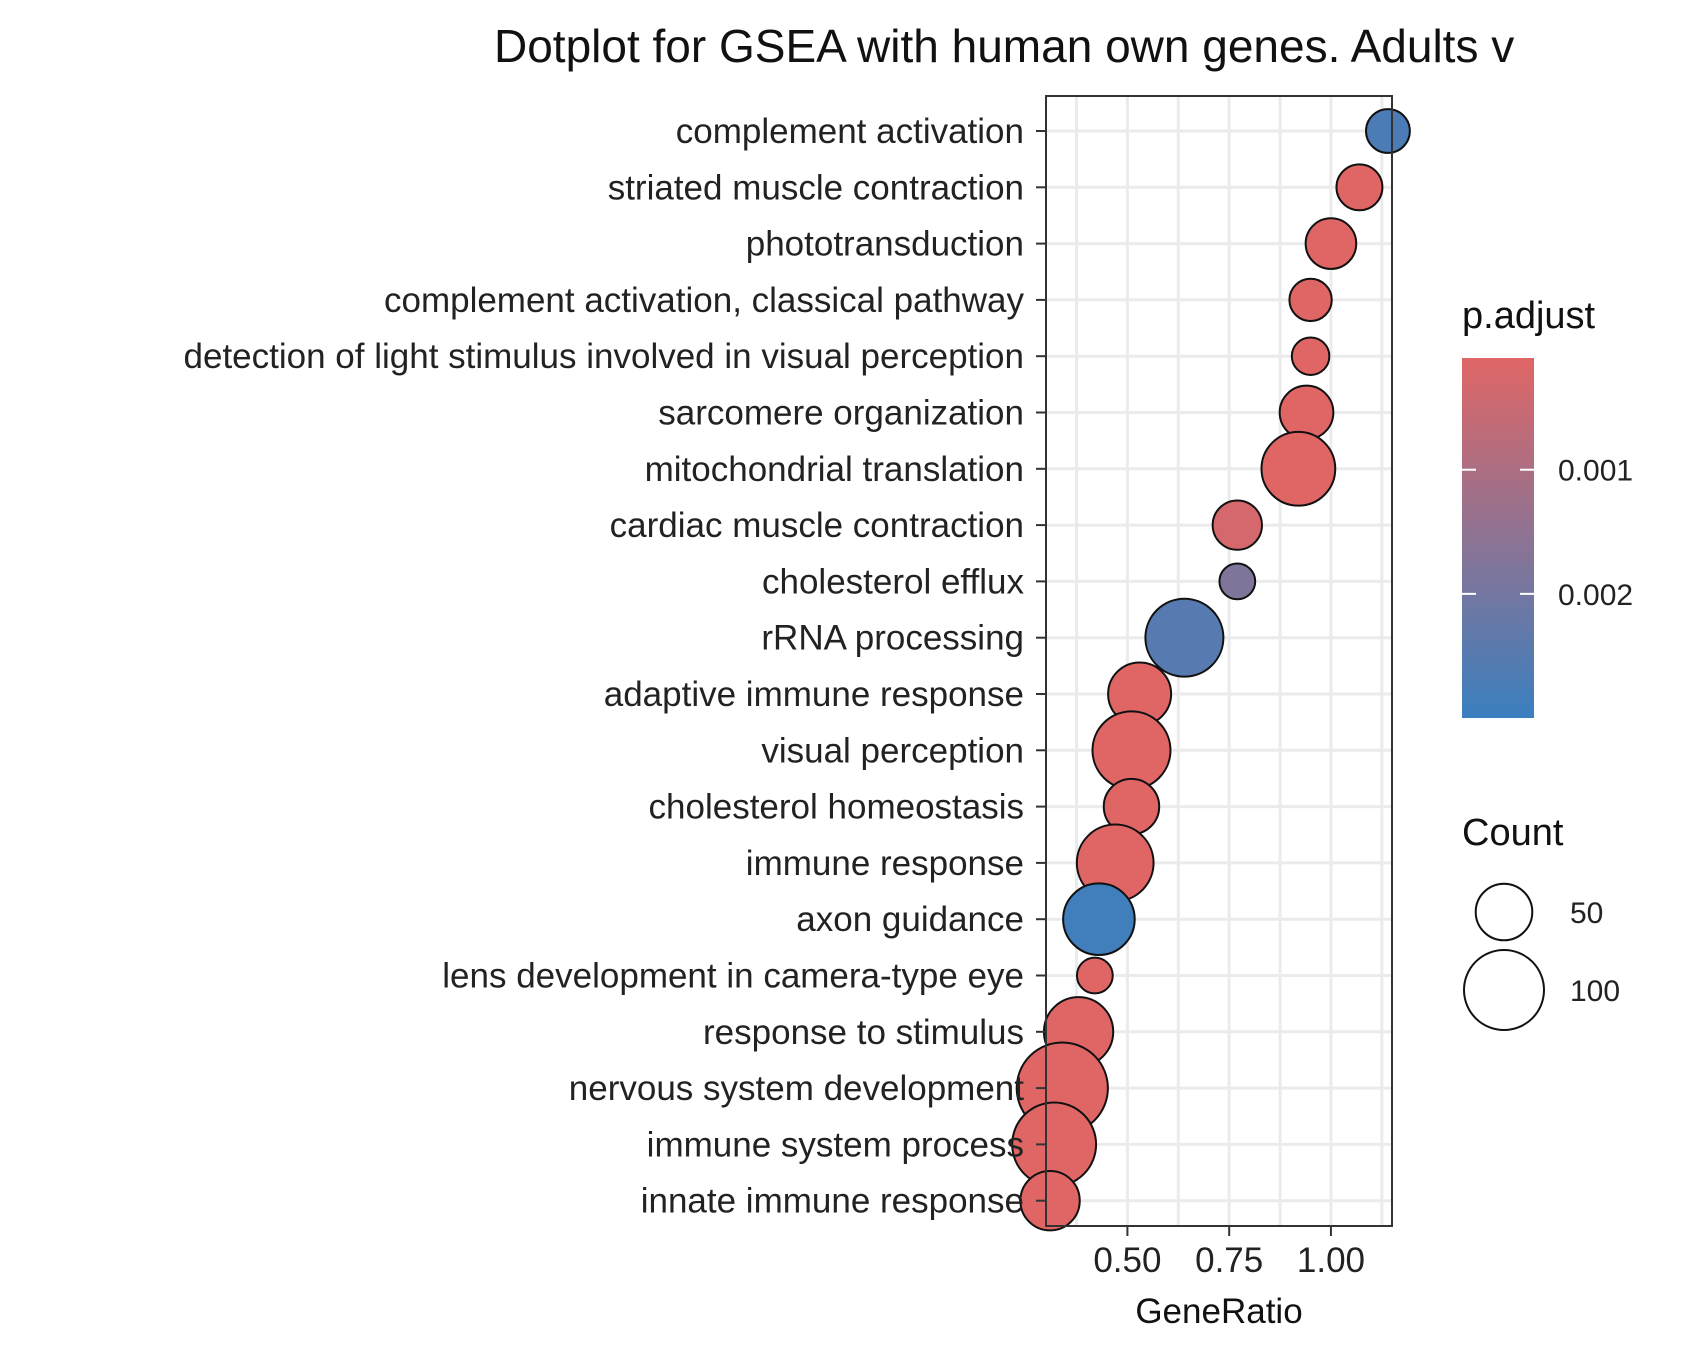 The height and width of the screenshot is (1359, 1691). Describe the element at coordinates (1595, 991) in the screenshot. I see `size-legend-label: 100` at that location.